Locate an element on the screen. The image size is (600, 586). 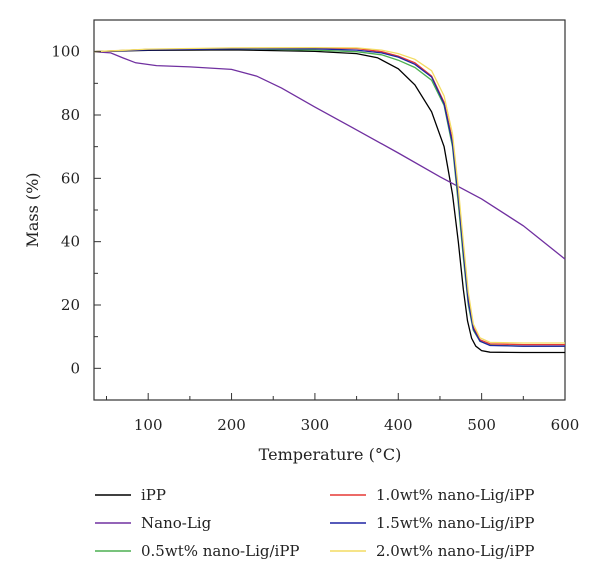
x-tick-label: 600 is located at coordinates (565, 425).